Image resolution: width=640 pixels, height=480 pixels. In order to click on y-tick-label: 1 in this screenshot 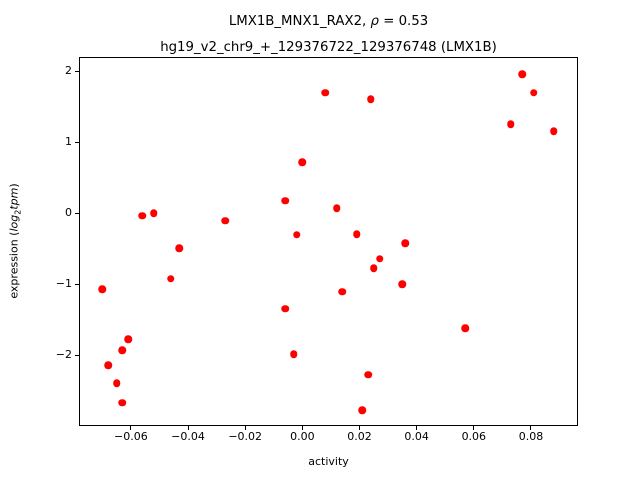, I will do `click(68, 142)`.